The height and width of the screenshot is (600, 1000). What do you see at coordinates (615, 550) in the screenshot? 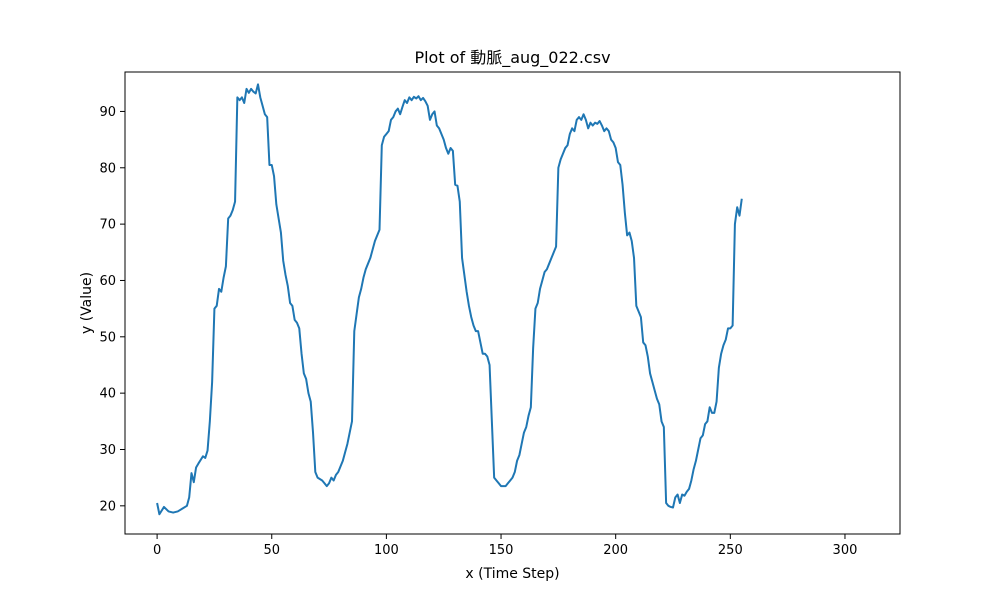
I see `x-tick-label: 200` at bounding box center [615, 550].